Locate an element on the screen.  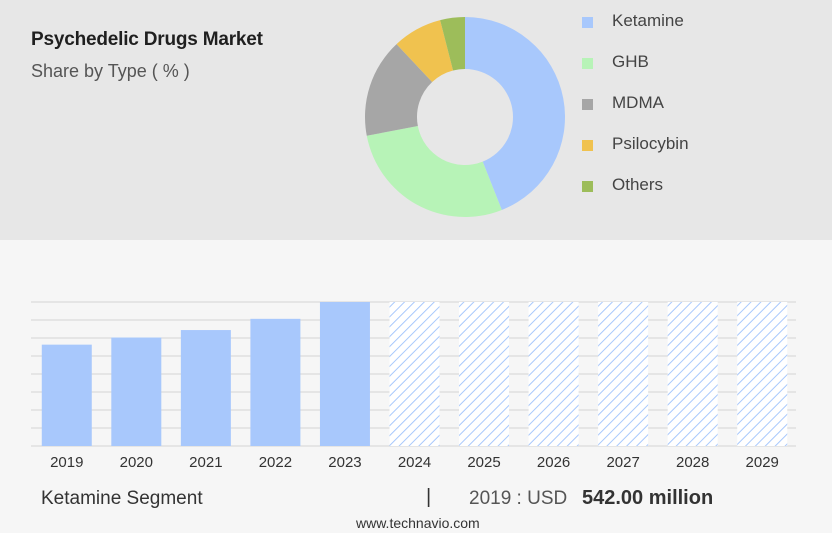
bar-2019 is located at coordinates (66, 395).